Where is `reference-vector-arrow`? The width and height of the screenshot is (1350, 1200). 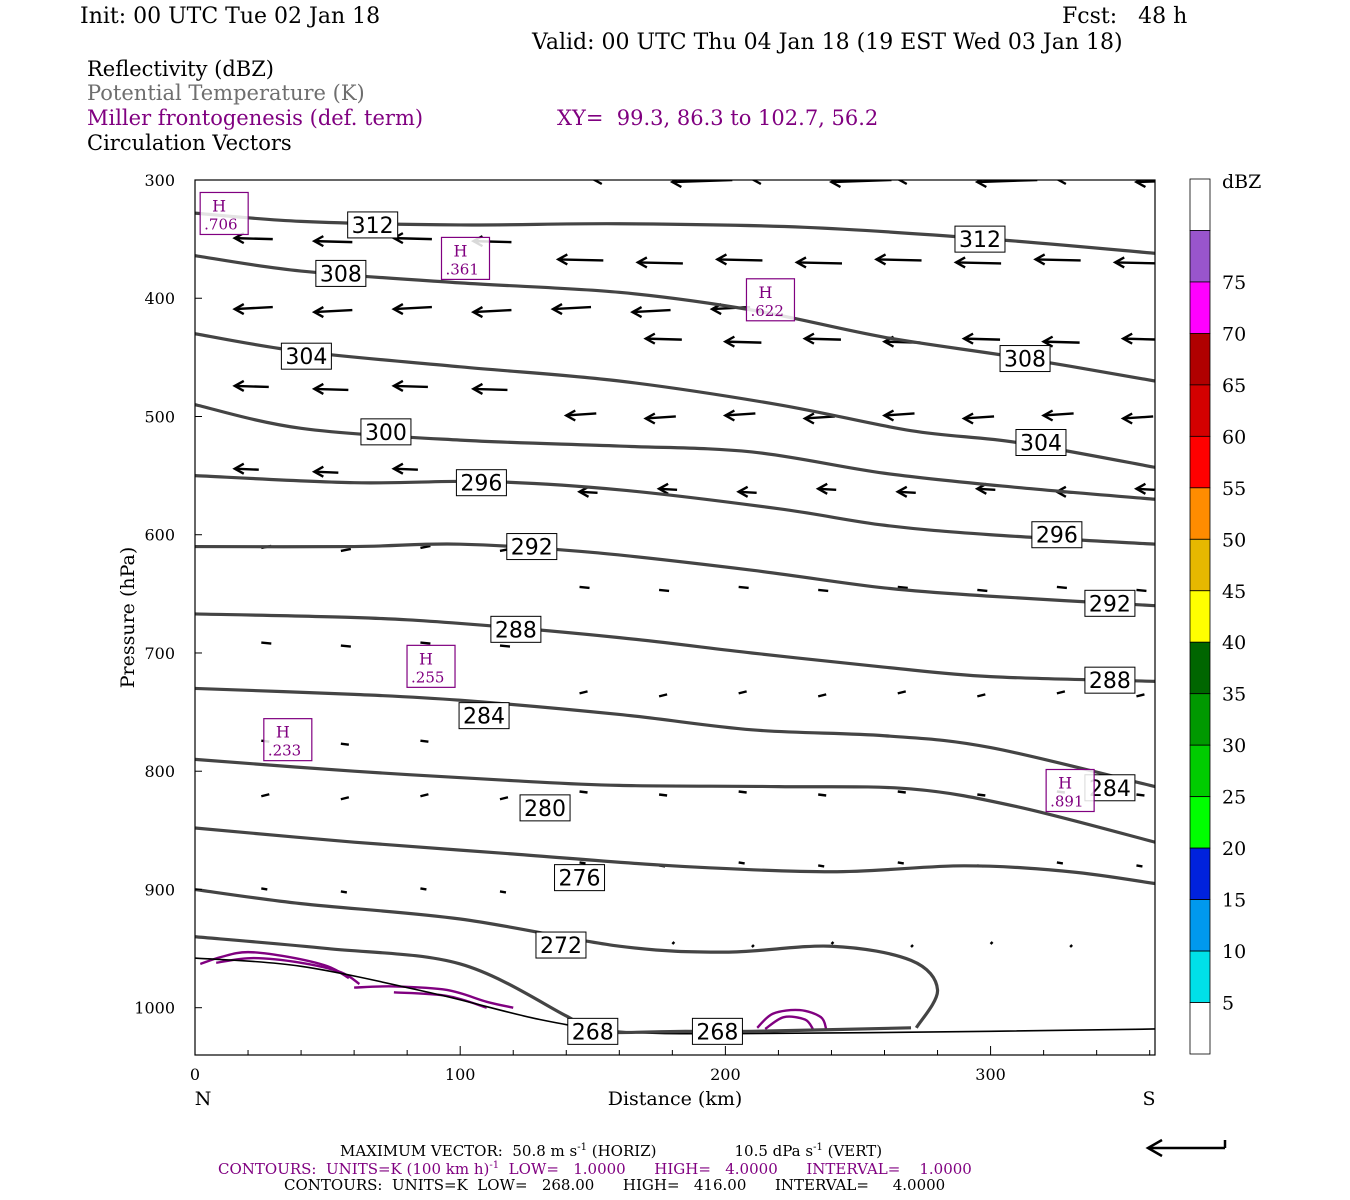
reference-vector-arrow is located at coordinates (1186, 1148).